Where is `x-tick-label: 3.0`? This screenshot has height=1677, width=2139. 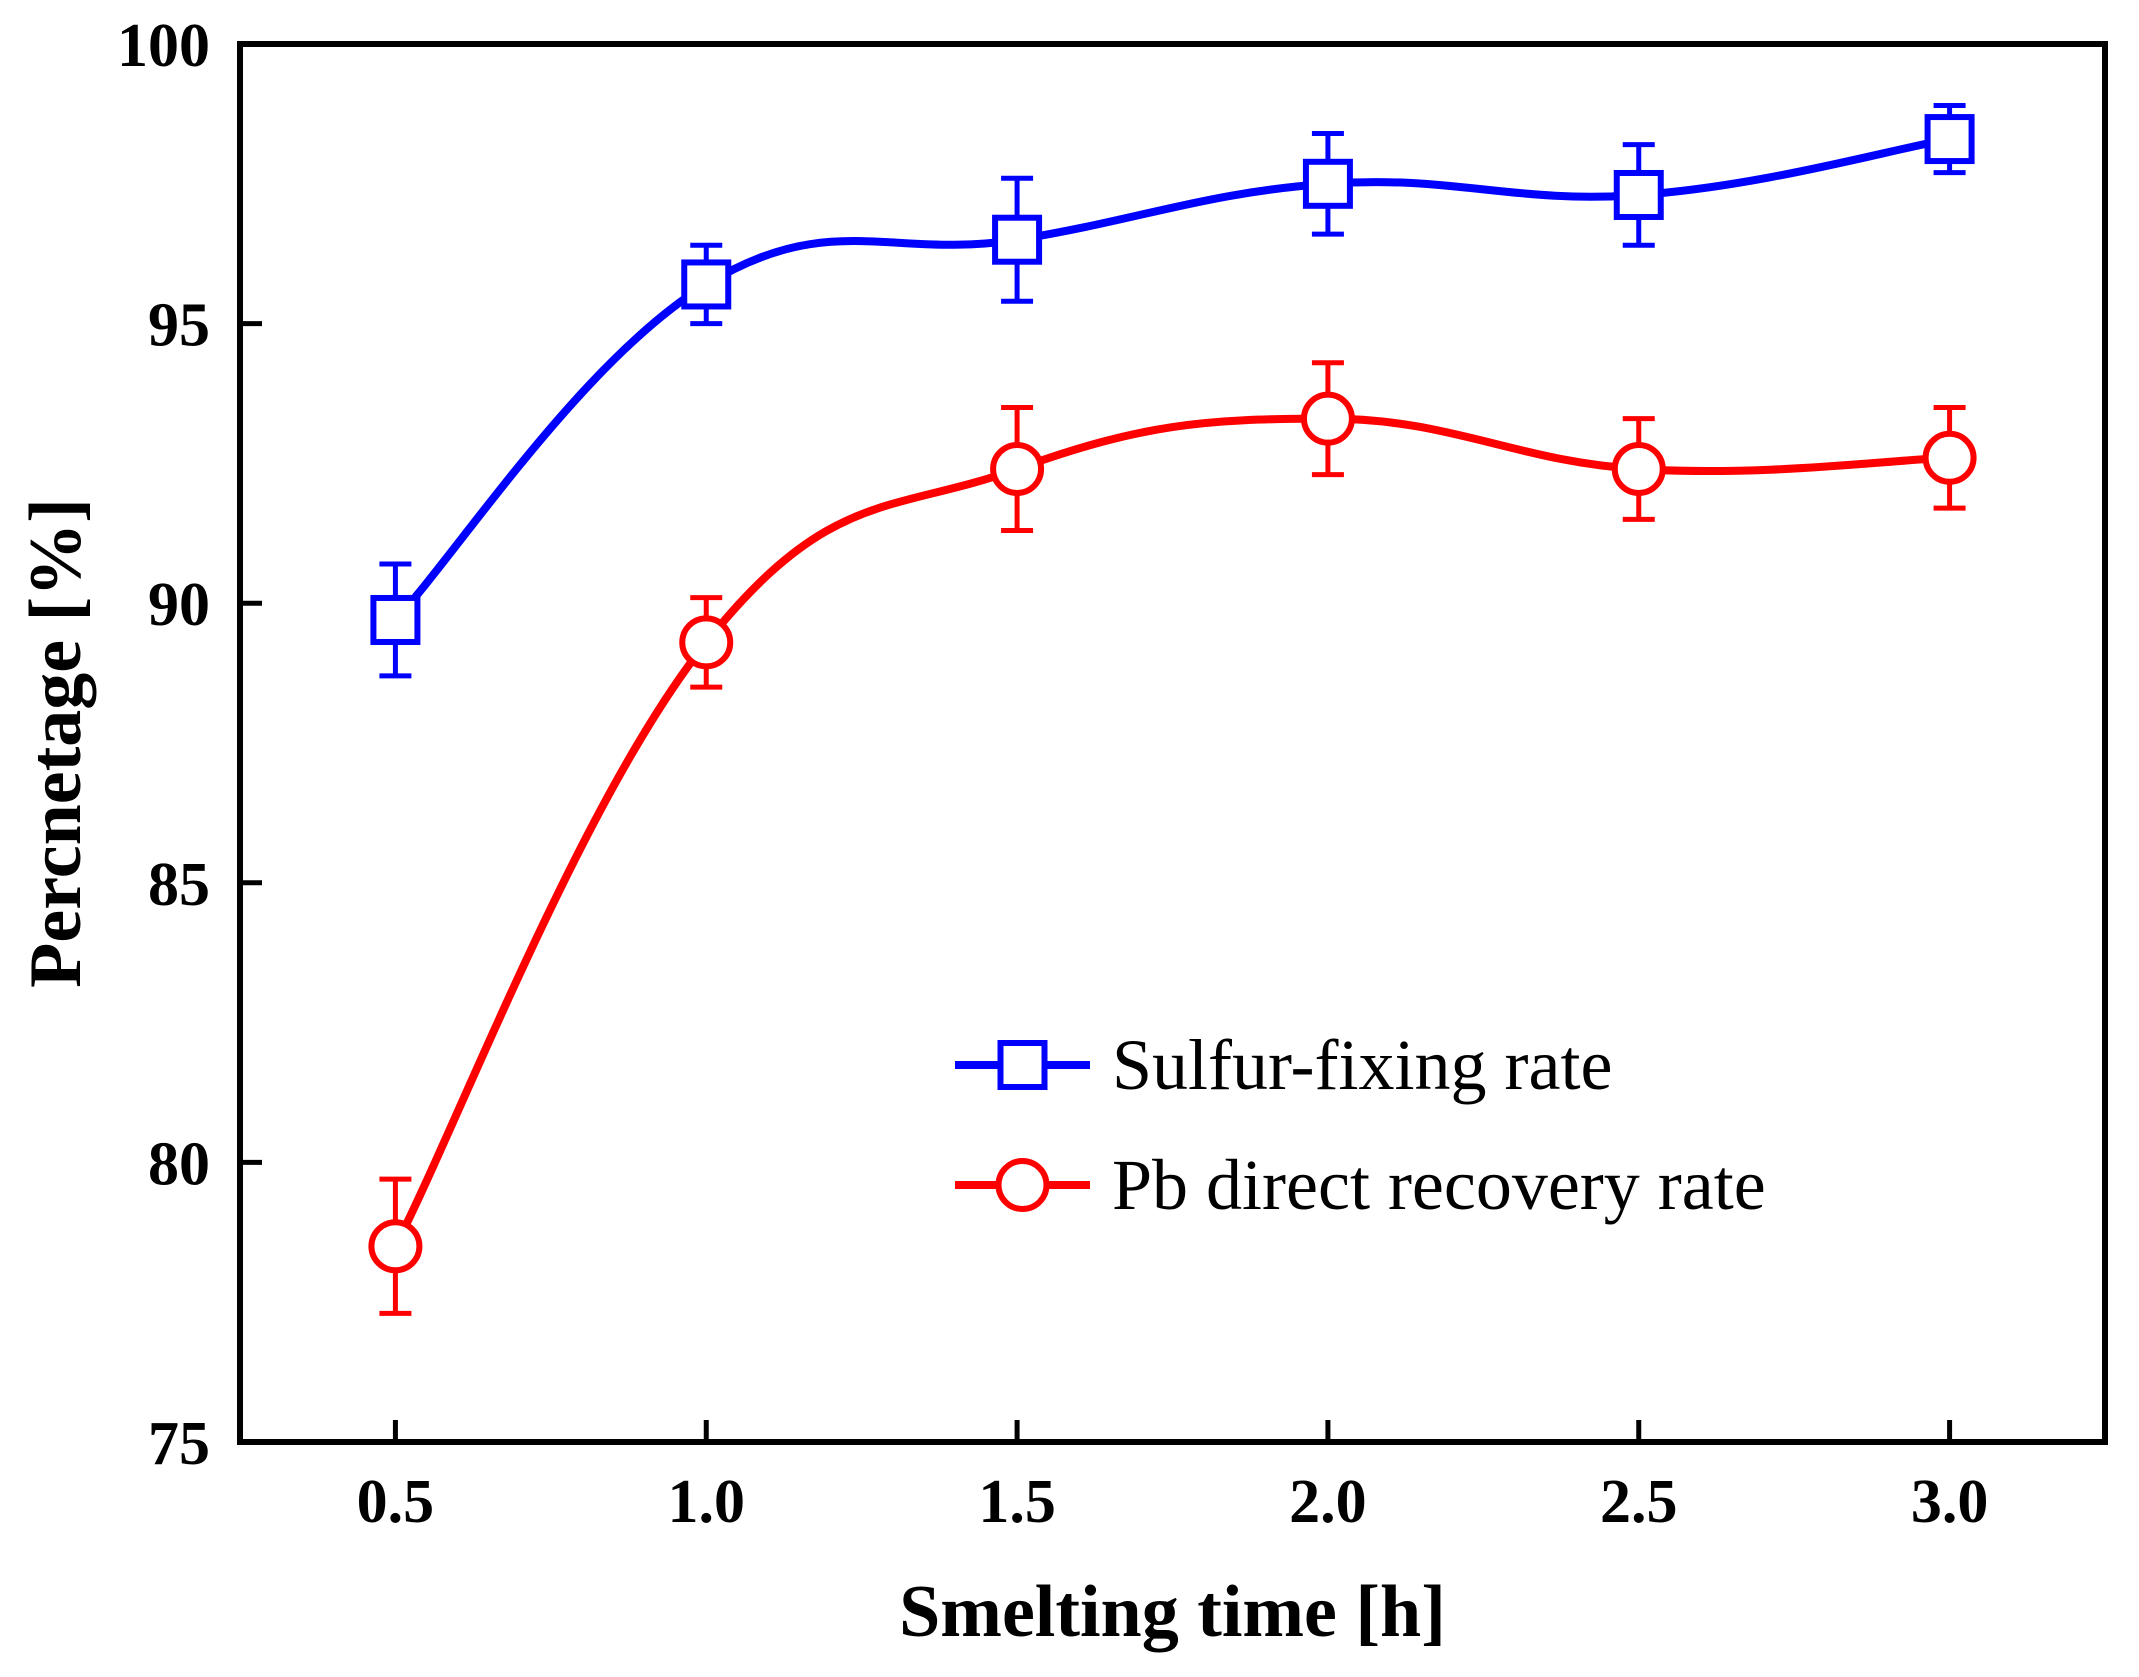
x-tick-label: 3.0 is located at coordinates (1950, 1502).